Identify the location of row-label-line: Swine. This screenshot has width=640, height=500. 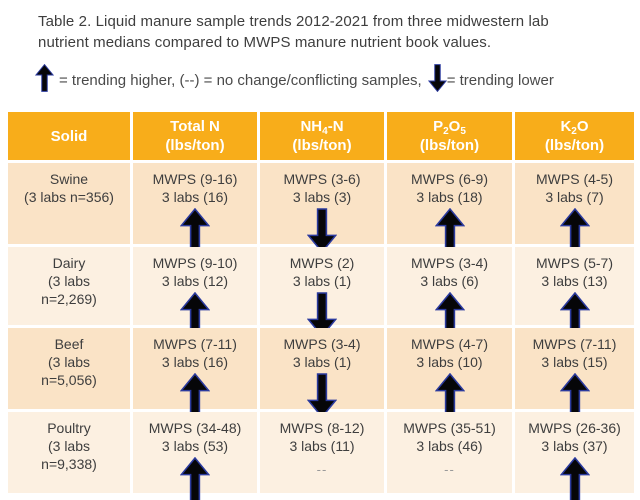
(69, 179).